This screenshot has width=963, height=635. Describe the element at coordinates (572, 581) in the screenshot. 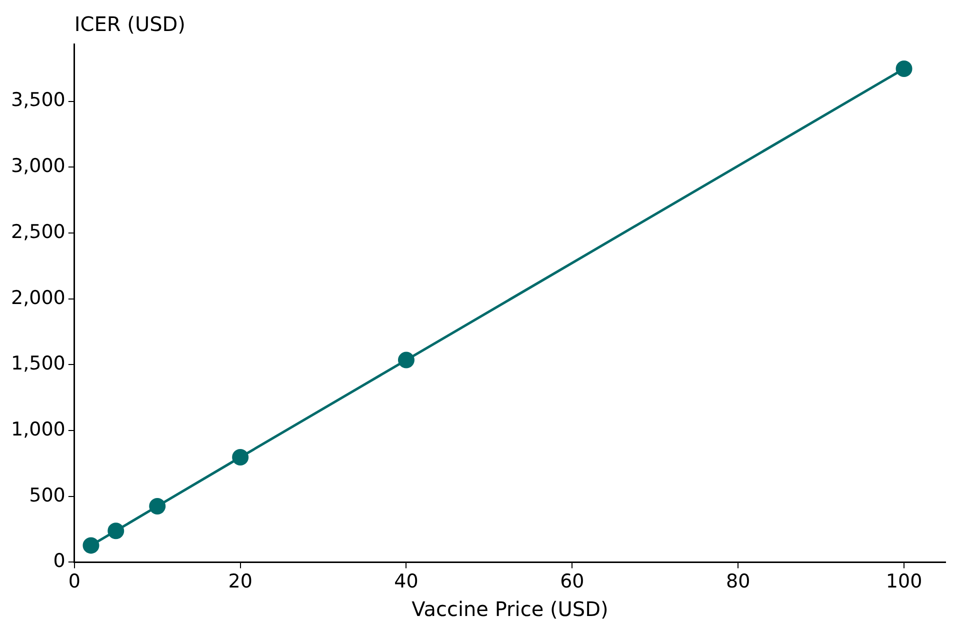

I see `x-tick-label: 60` at that location.